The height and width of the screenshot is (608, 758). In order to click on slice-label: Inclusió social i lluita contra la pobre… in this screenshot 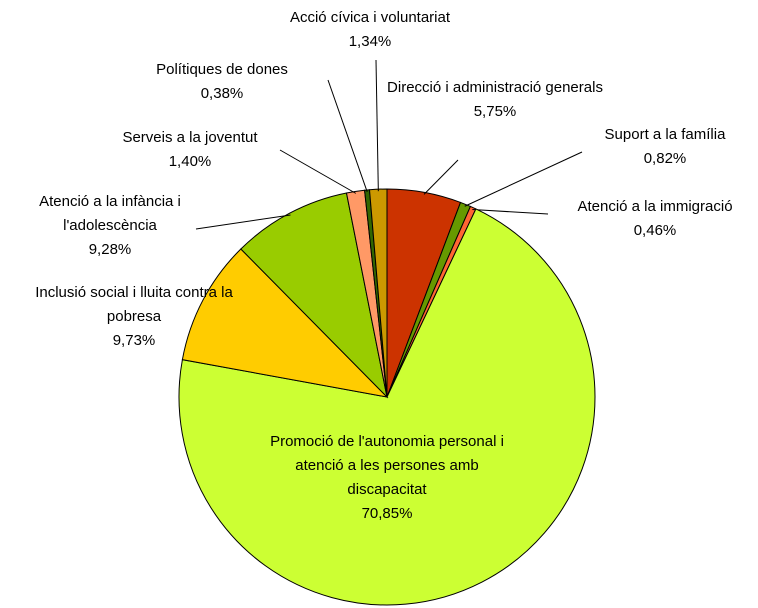, I will do `click(134, 317)`.